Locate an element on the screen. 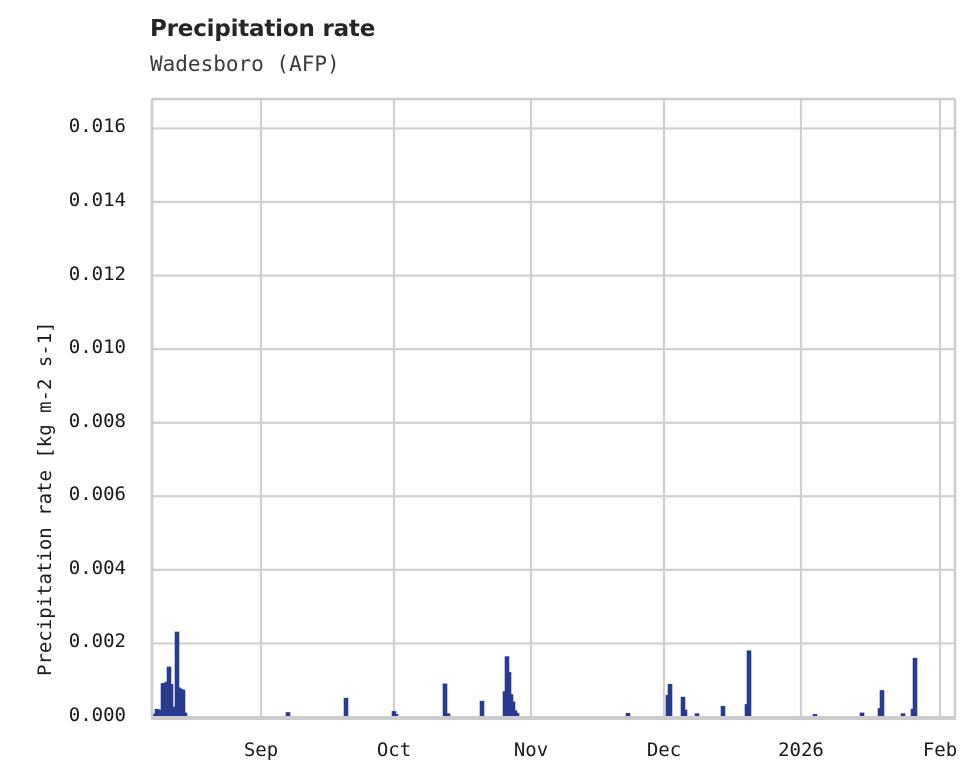  x-tick-label: Dec is located at coordinates (664, 750).